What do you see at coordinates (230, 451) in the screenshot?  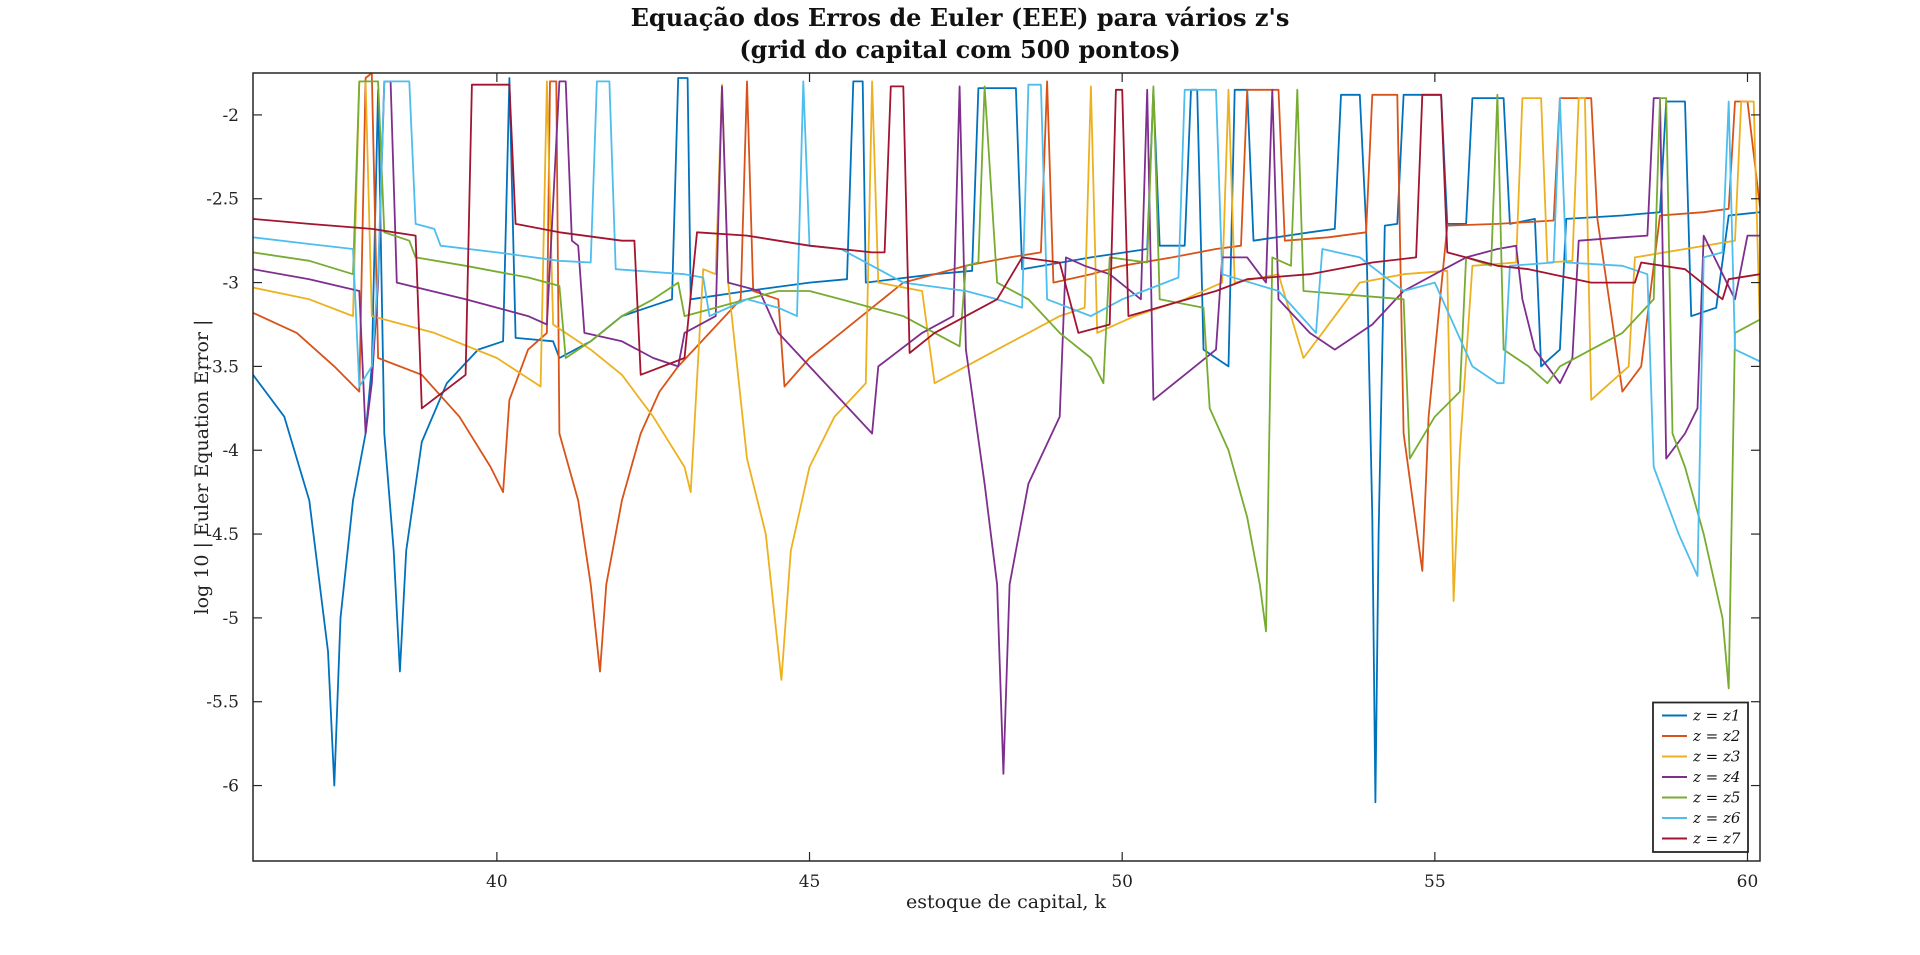 I see `y-tick-label: -4` at bounding box center [230, 451].